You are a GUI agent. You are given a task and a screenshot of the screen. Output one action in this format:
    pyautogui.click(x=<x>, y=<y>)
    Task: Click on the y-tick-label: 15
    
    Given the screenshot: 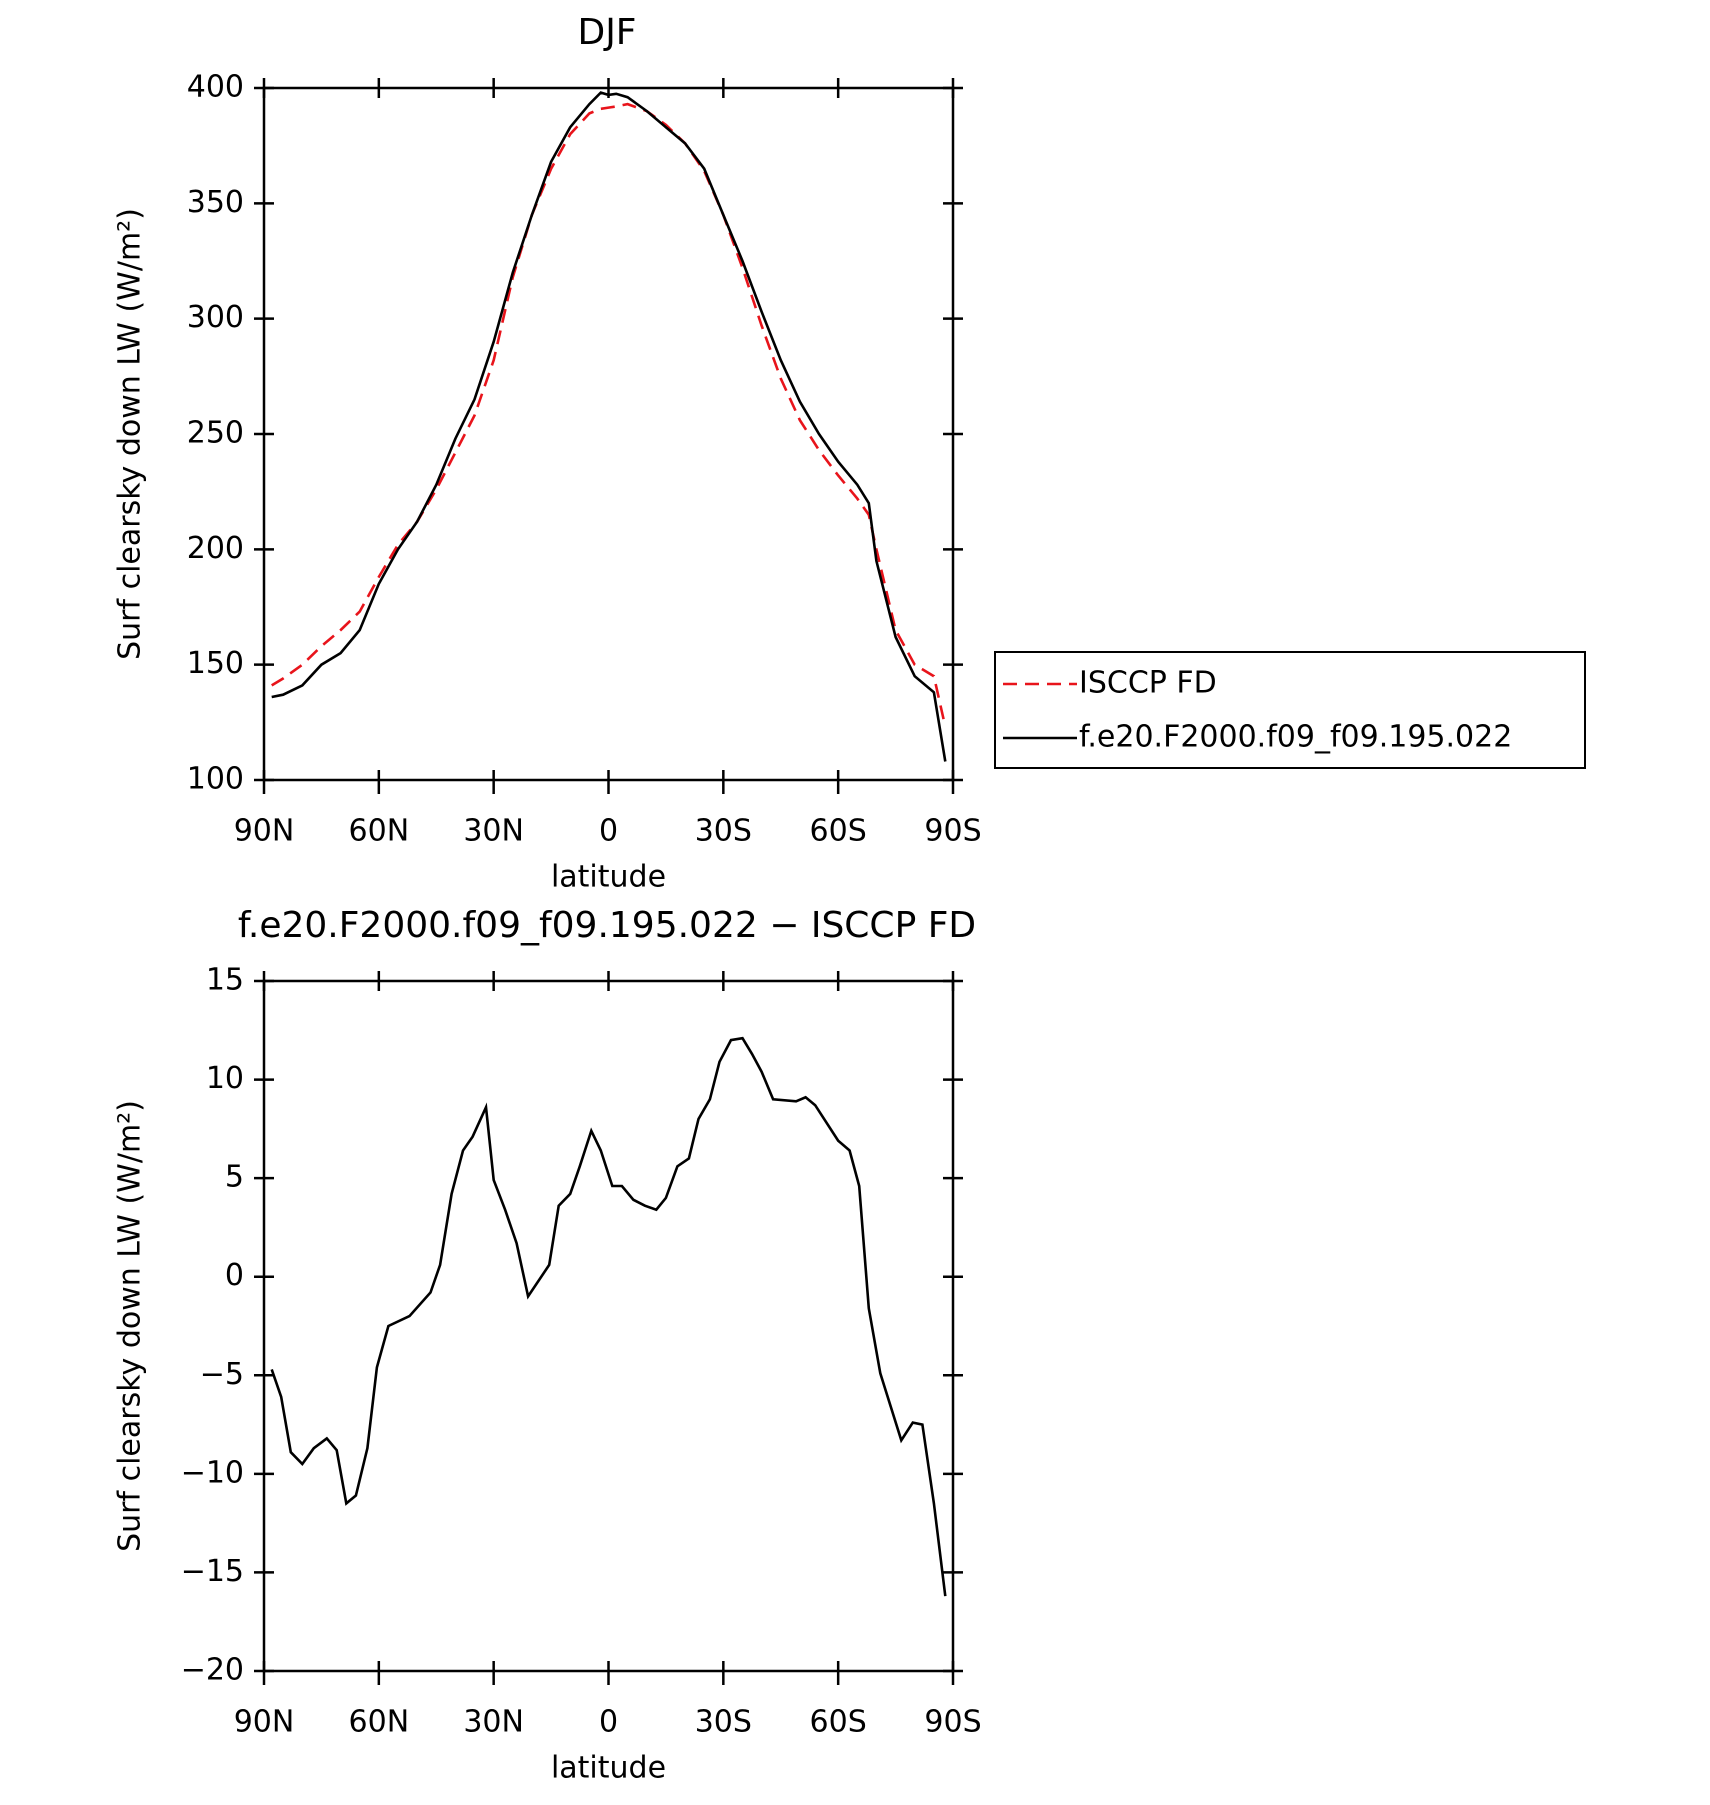 What is the action you would take?
    pyautogui.click(x=225, y=980)
    